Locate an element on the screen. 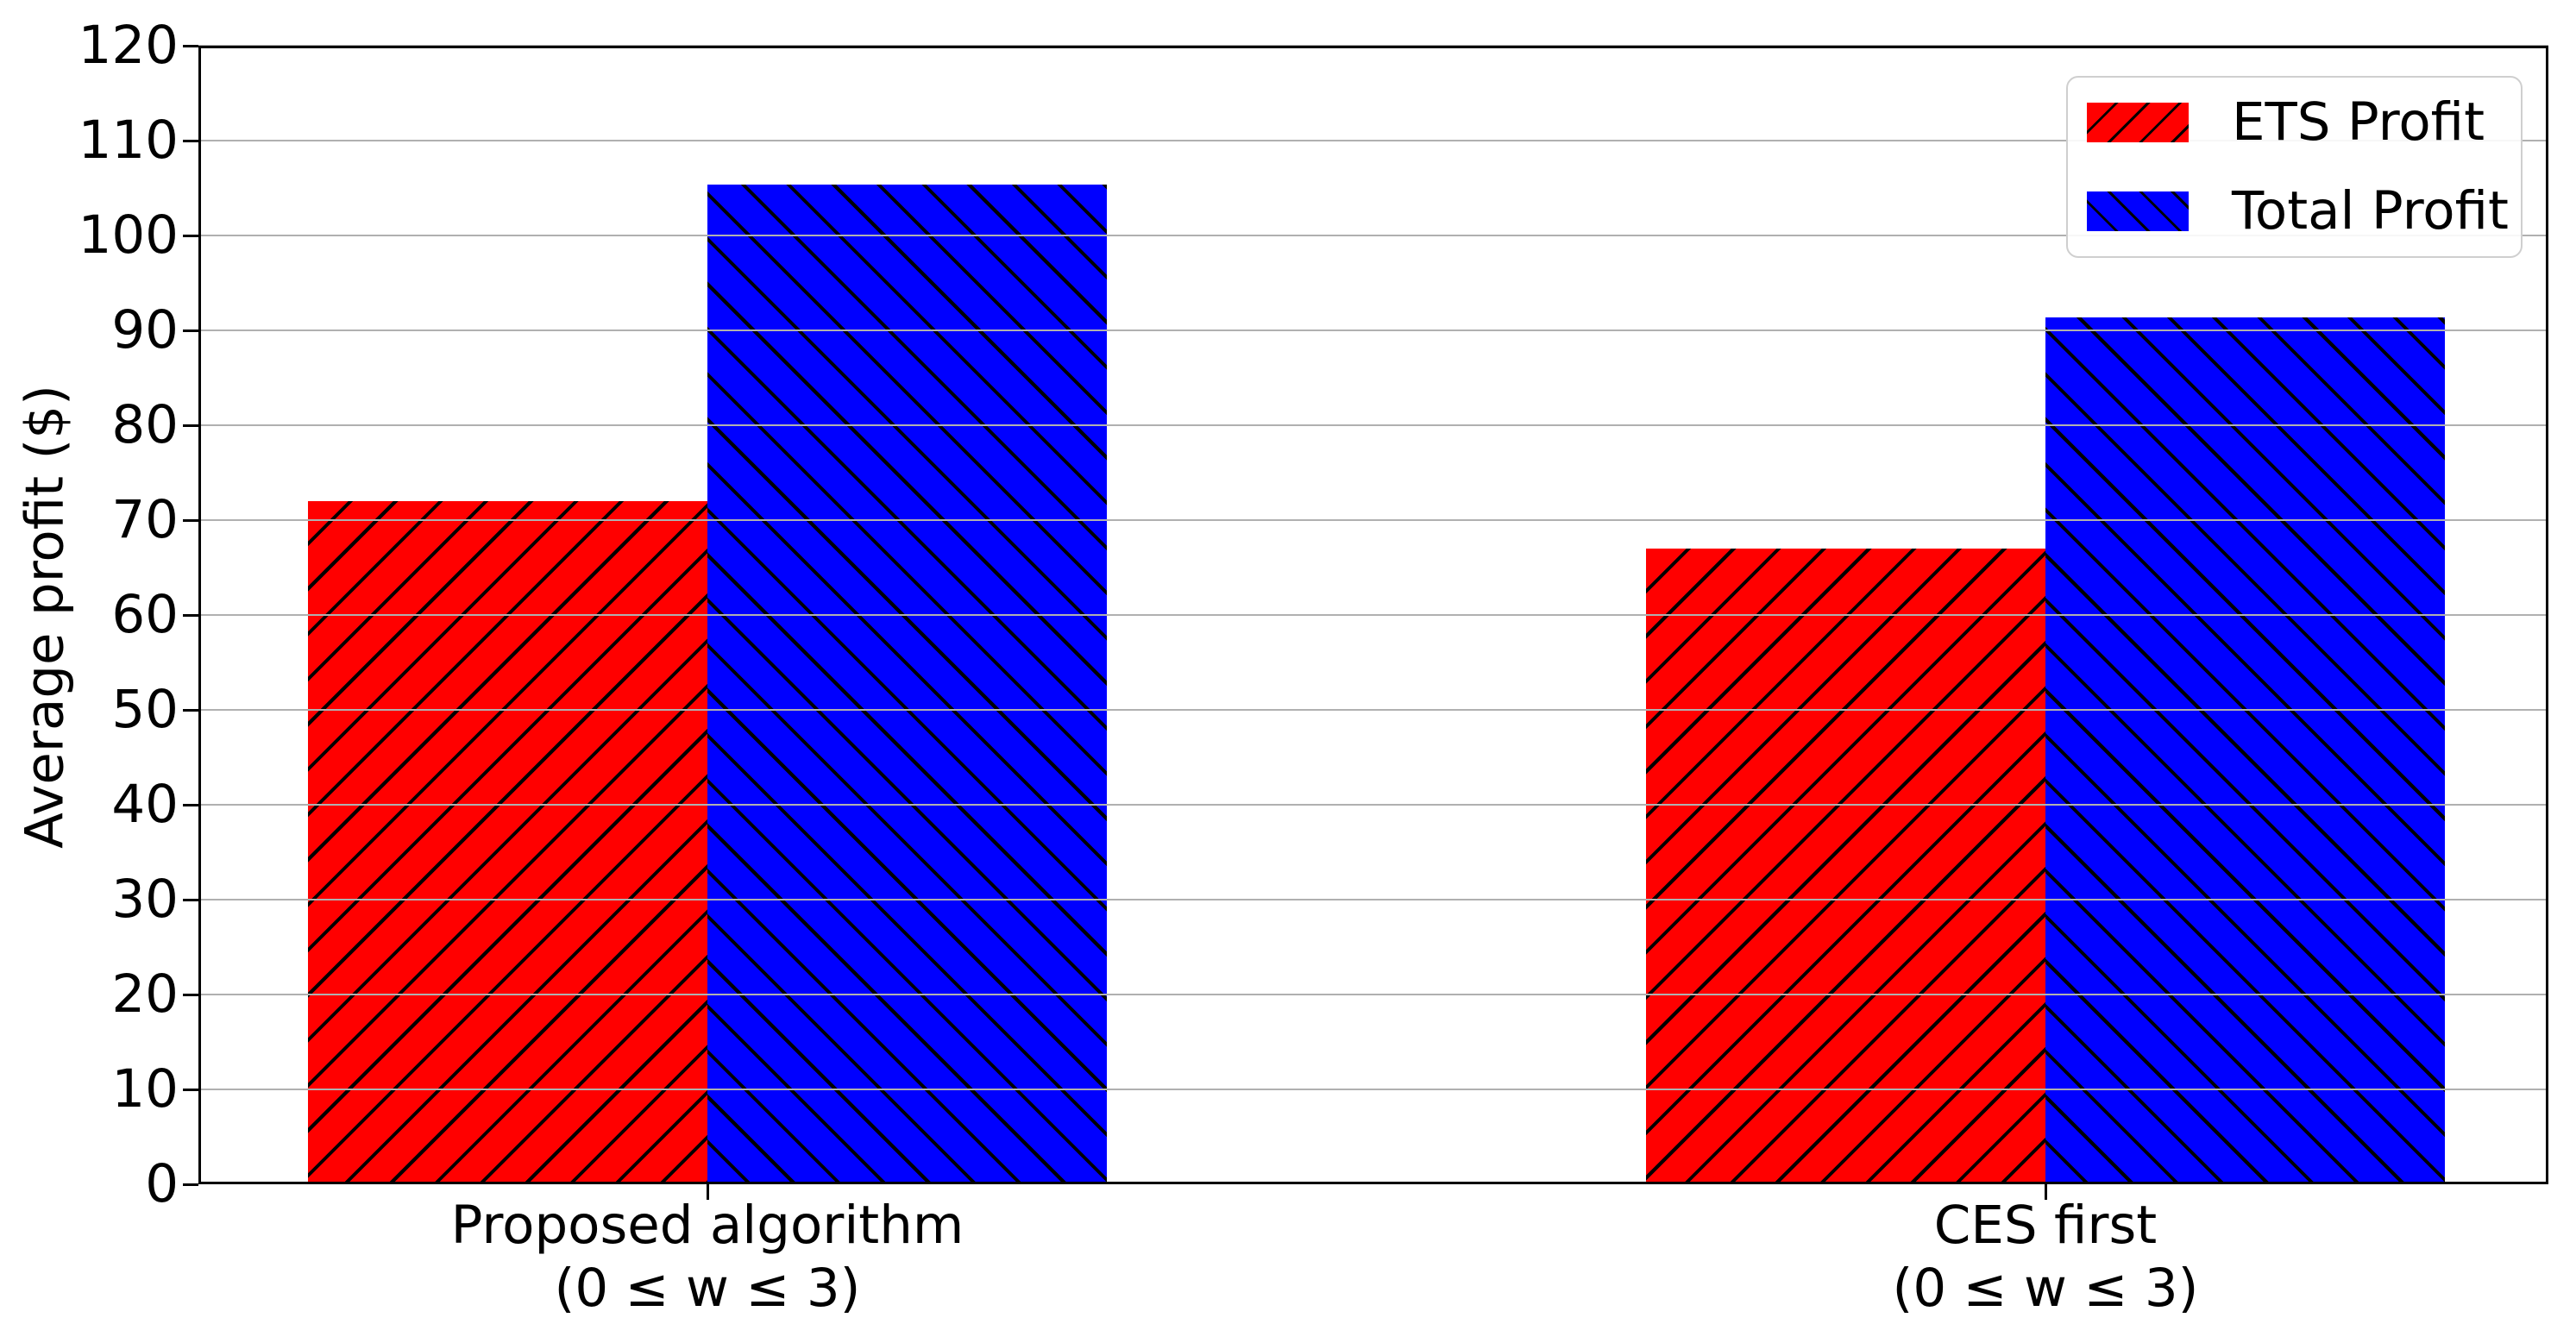  y-tick-label-100: 100 is located at coordinates (128, 235).